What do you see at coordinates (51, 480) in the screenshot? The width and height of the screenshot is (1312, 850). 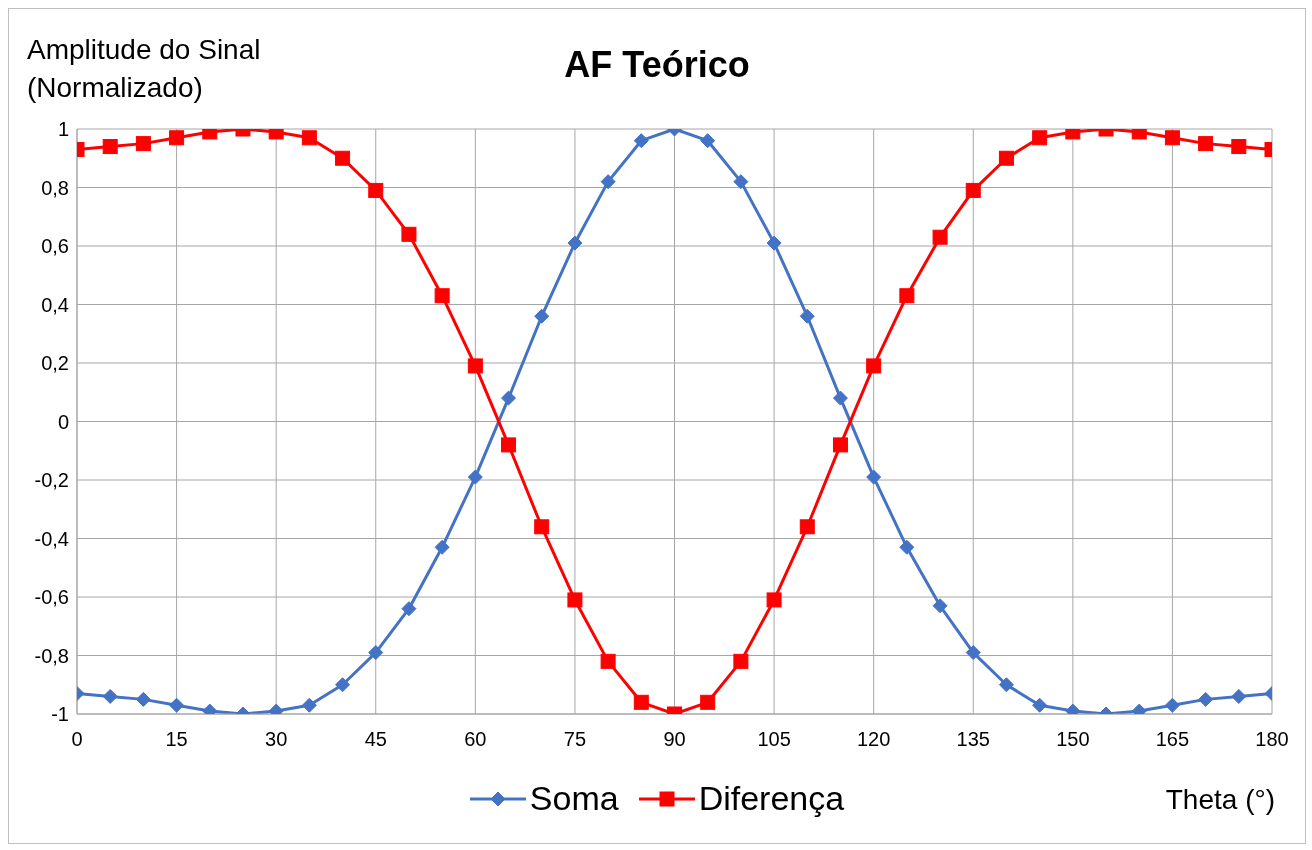 I see `y-tick-label: -0,2` at bounding box center [51, 480].